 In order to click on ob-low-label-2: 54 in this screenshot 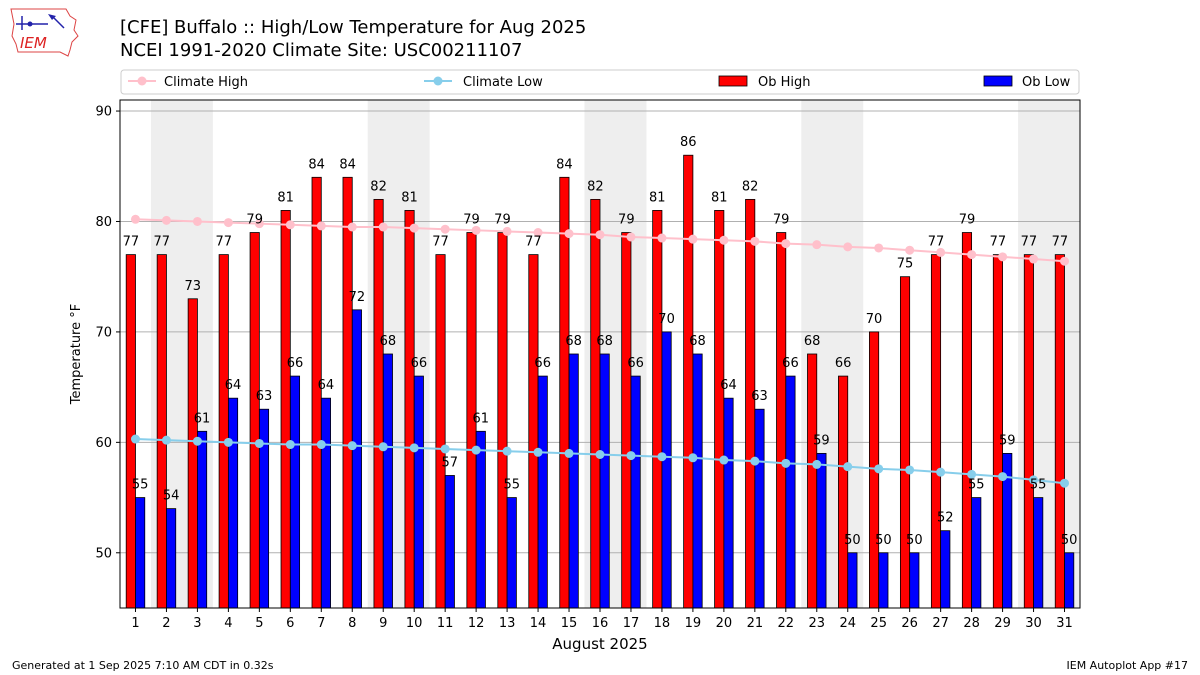, I will do `click(171, 496)`.